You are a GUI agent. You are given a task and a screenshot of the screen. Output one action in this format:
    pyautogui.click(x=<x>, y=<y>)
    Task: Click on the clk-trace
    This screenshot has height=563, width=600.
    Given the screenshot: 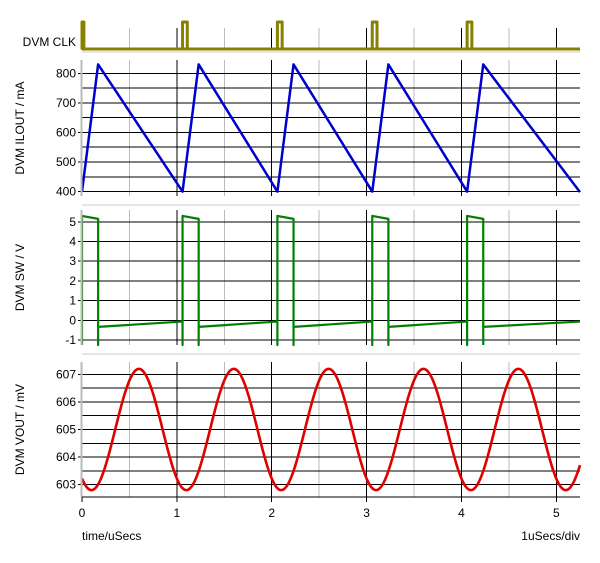 What is the action you would take?
    pyautogui.click(x=330, y=35)
    